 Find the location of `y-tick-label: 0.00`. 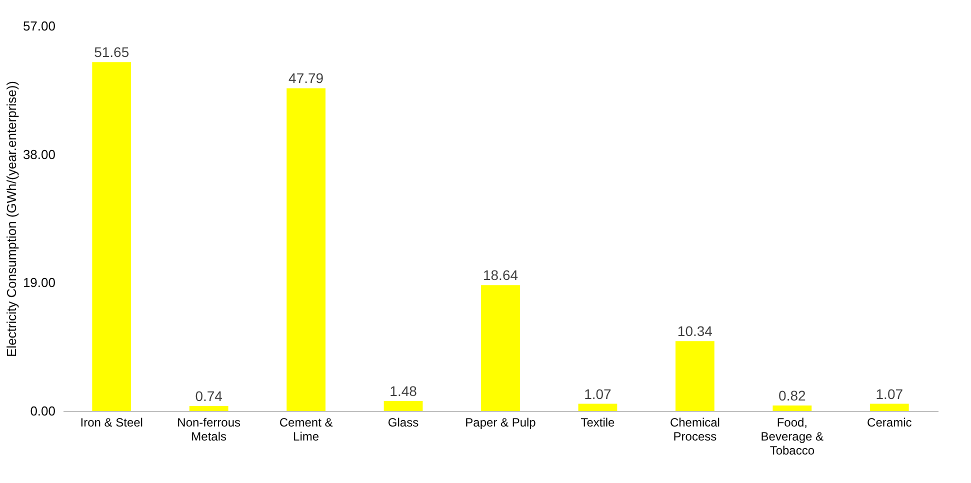

y-tick-label: 0.00 is located at coordinates (43, 411).